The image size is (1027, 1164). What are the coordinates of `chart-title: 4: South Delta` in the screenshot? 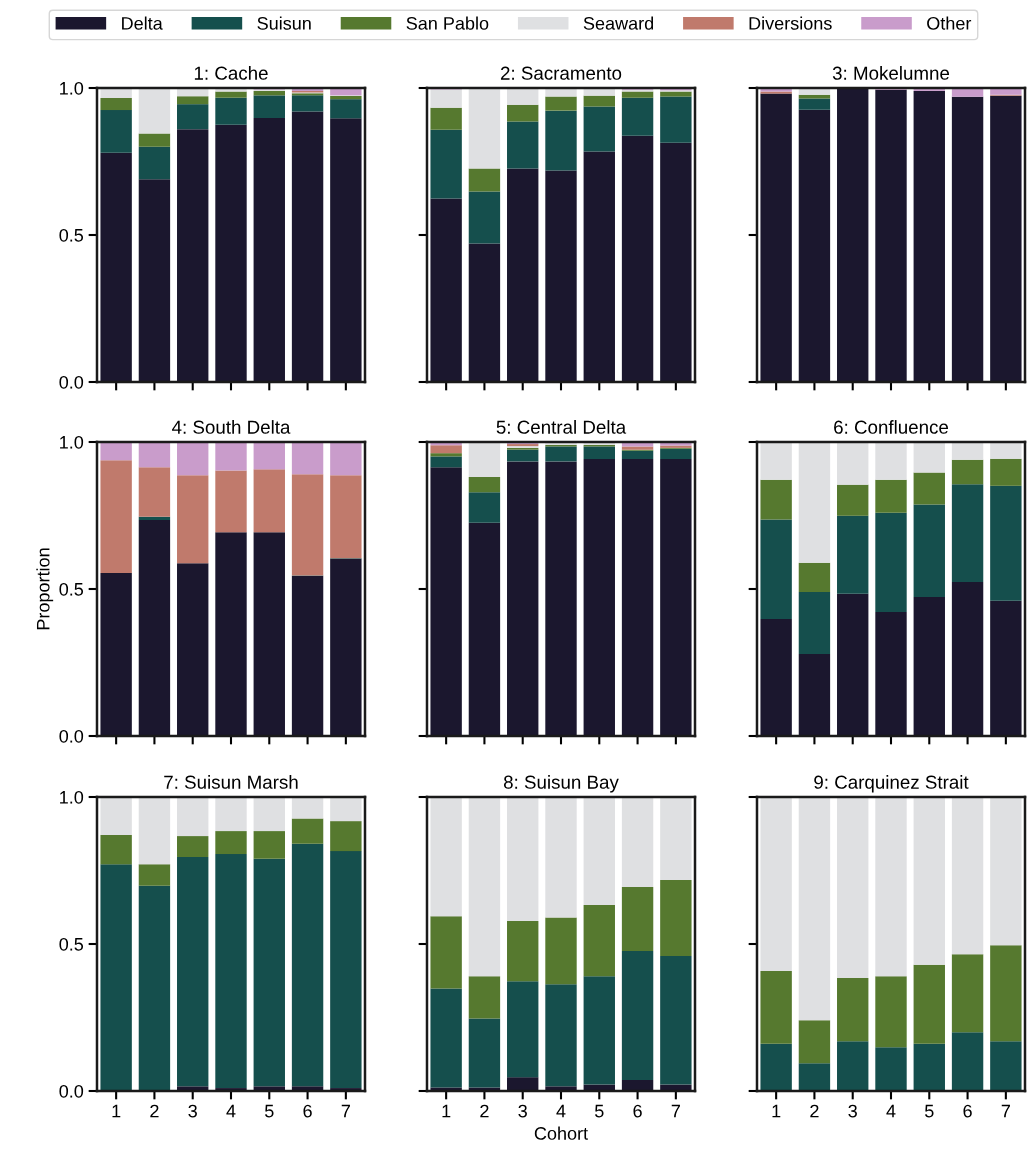 It's located at (231, 427).